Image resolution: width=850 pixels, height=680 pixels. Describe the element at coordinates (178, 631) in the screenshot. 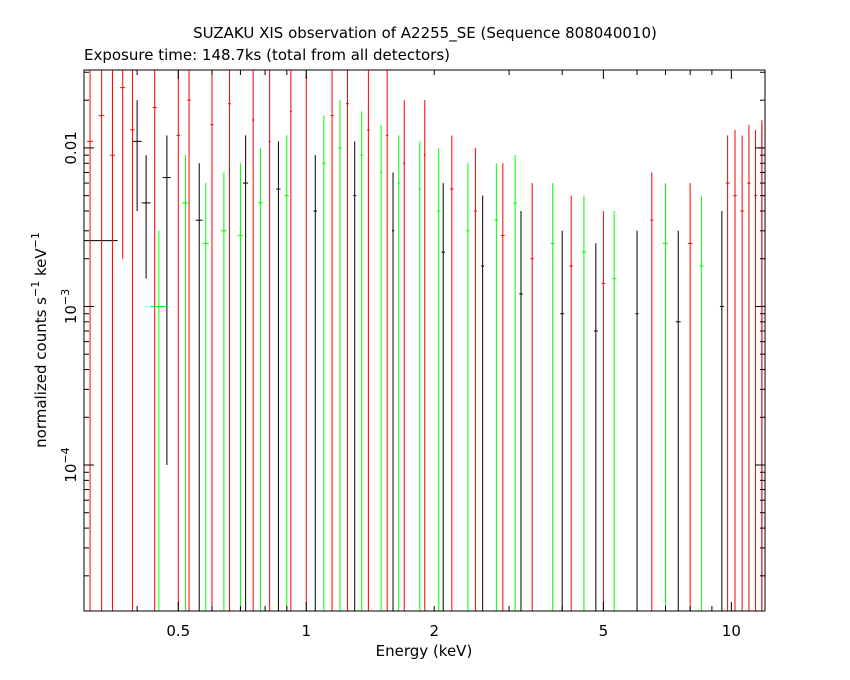

I see `x-tick-label: 0.5` at that location.